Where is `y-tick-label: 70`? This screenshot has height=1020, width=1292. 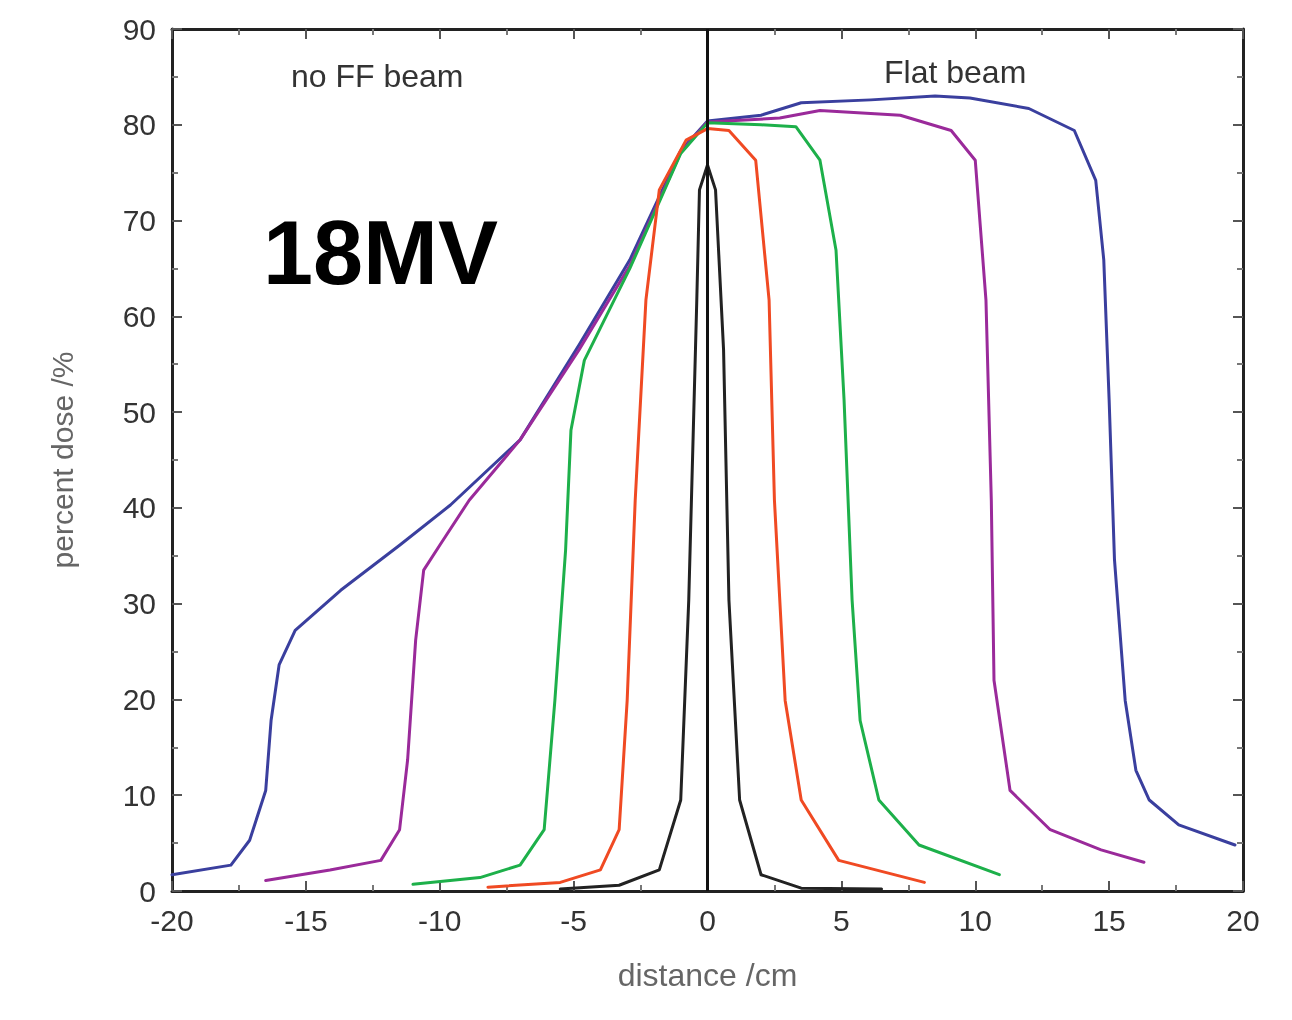
y-tick-label: 70 is located at coordinates (139, 221).